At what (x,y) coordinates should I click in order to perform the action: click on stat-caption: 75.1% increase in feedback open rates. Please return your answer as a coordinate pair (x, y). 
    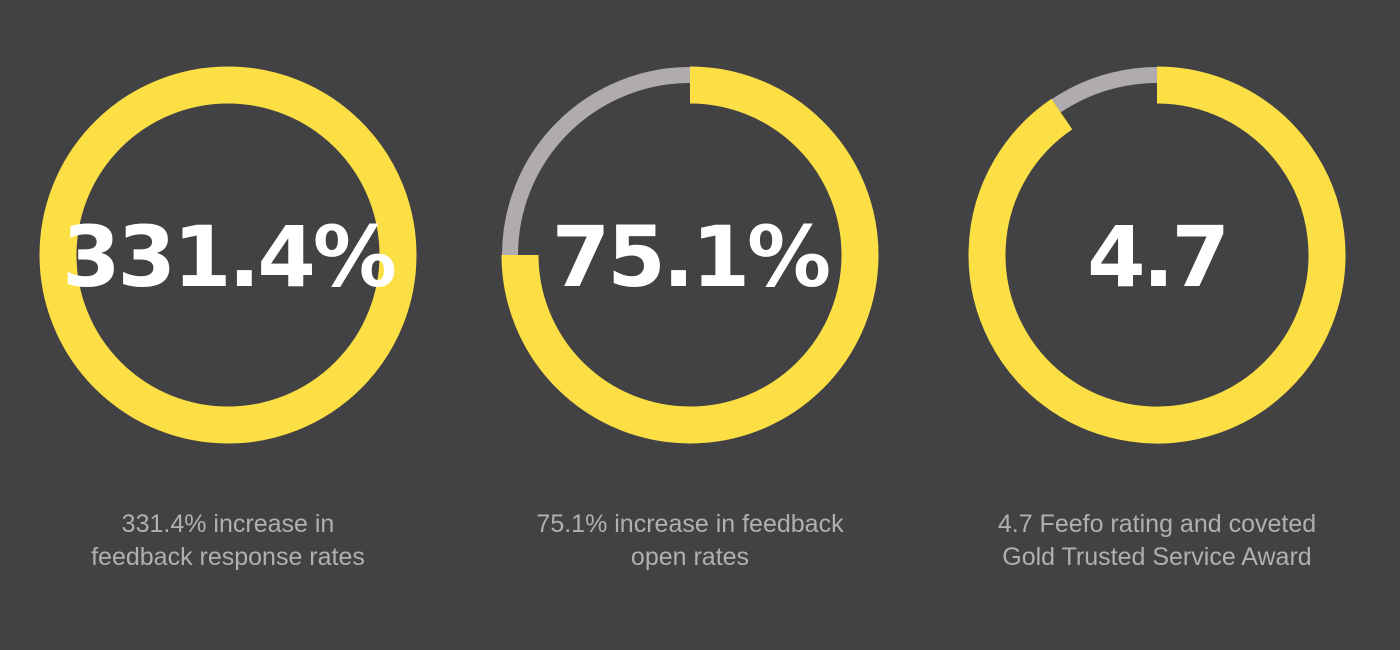
    Looking at the image, I should click on (690, 540).